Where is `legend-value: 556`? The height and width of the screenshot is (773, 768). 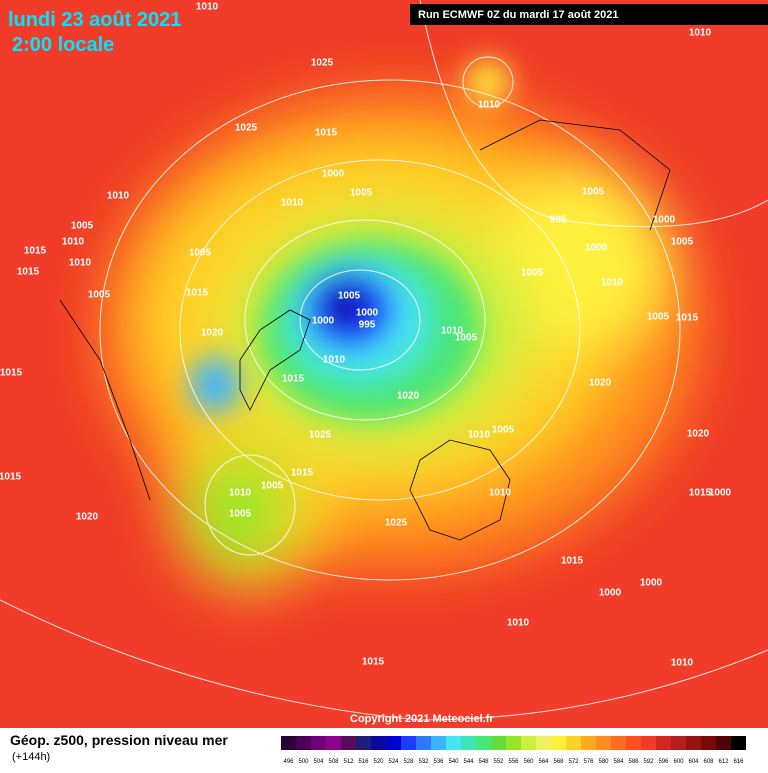 legend-value: 556 is located at coordinates (513, 762).